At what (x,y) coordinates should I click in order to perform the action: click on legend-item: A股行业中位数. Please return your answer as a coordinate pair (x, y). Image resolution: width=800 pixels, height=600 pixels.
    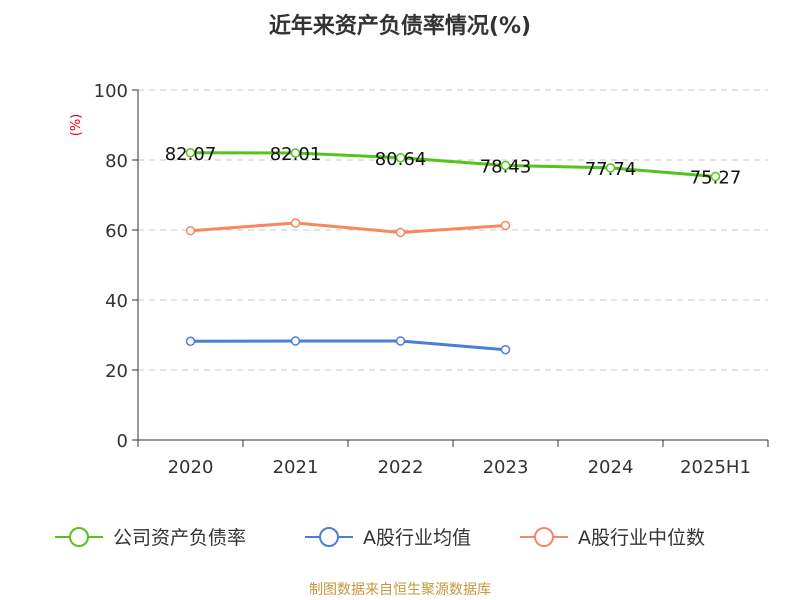
    Looking at the image, I should click on (612, 538).